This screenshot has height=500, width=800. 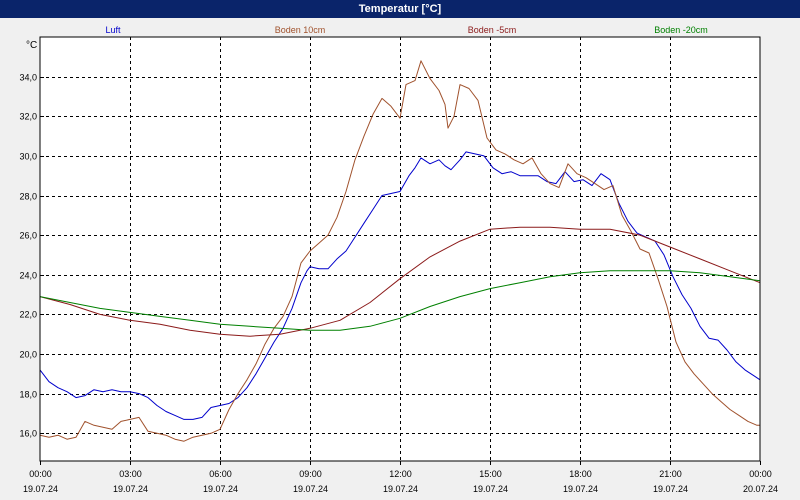 What do you see at coordinates (400, 9) in the screenshot?
I see `window-title: Temperatur [°C]` at bounding box center [400, 9].